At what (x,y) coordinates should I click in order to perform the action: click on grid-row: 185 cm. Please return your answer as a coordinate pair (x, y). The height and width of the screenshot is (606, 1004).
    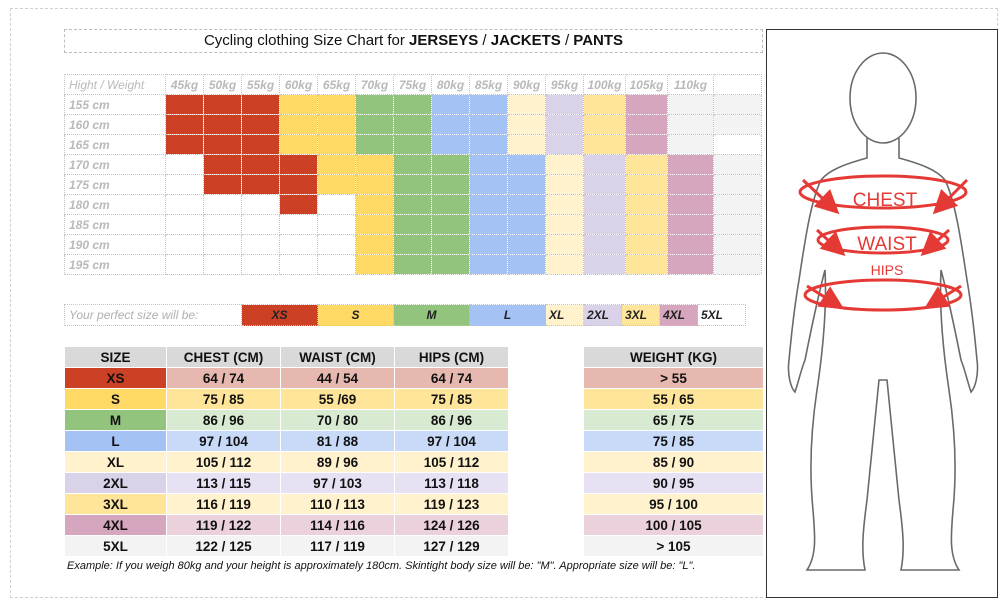
    Looking at the image, I should click on (413, 224).